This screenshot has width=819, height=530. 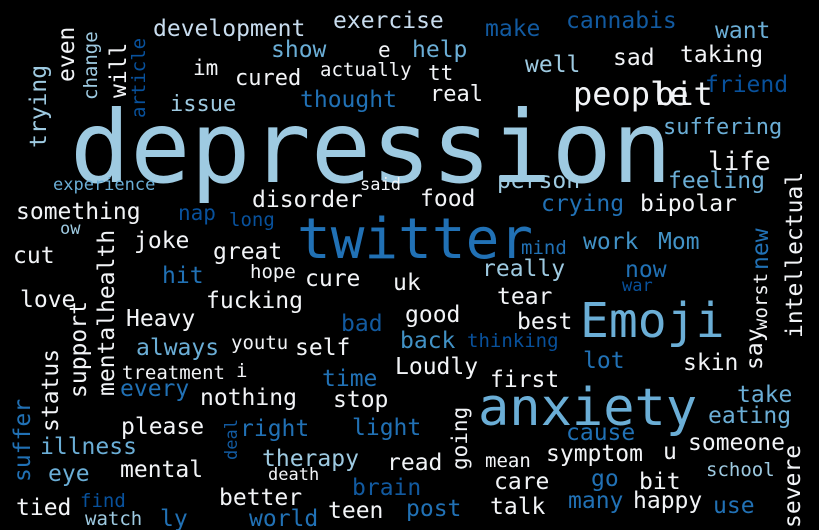 I want to click on word-please: please, so click(x=163, y=427).